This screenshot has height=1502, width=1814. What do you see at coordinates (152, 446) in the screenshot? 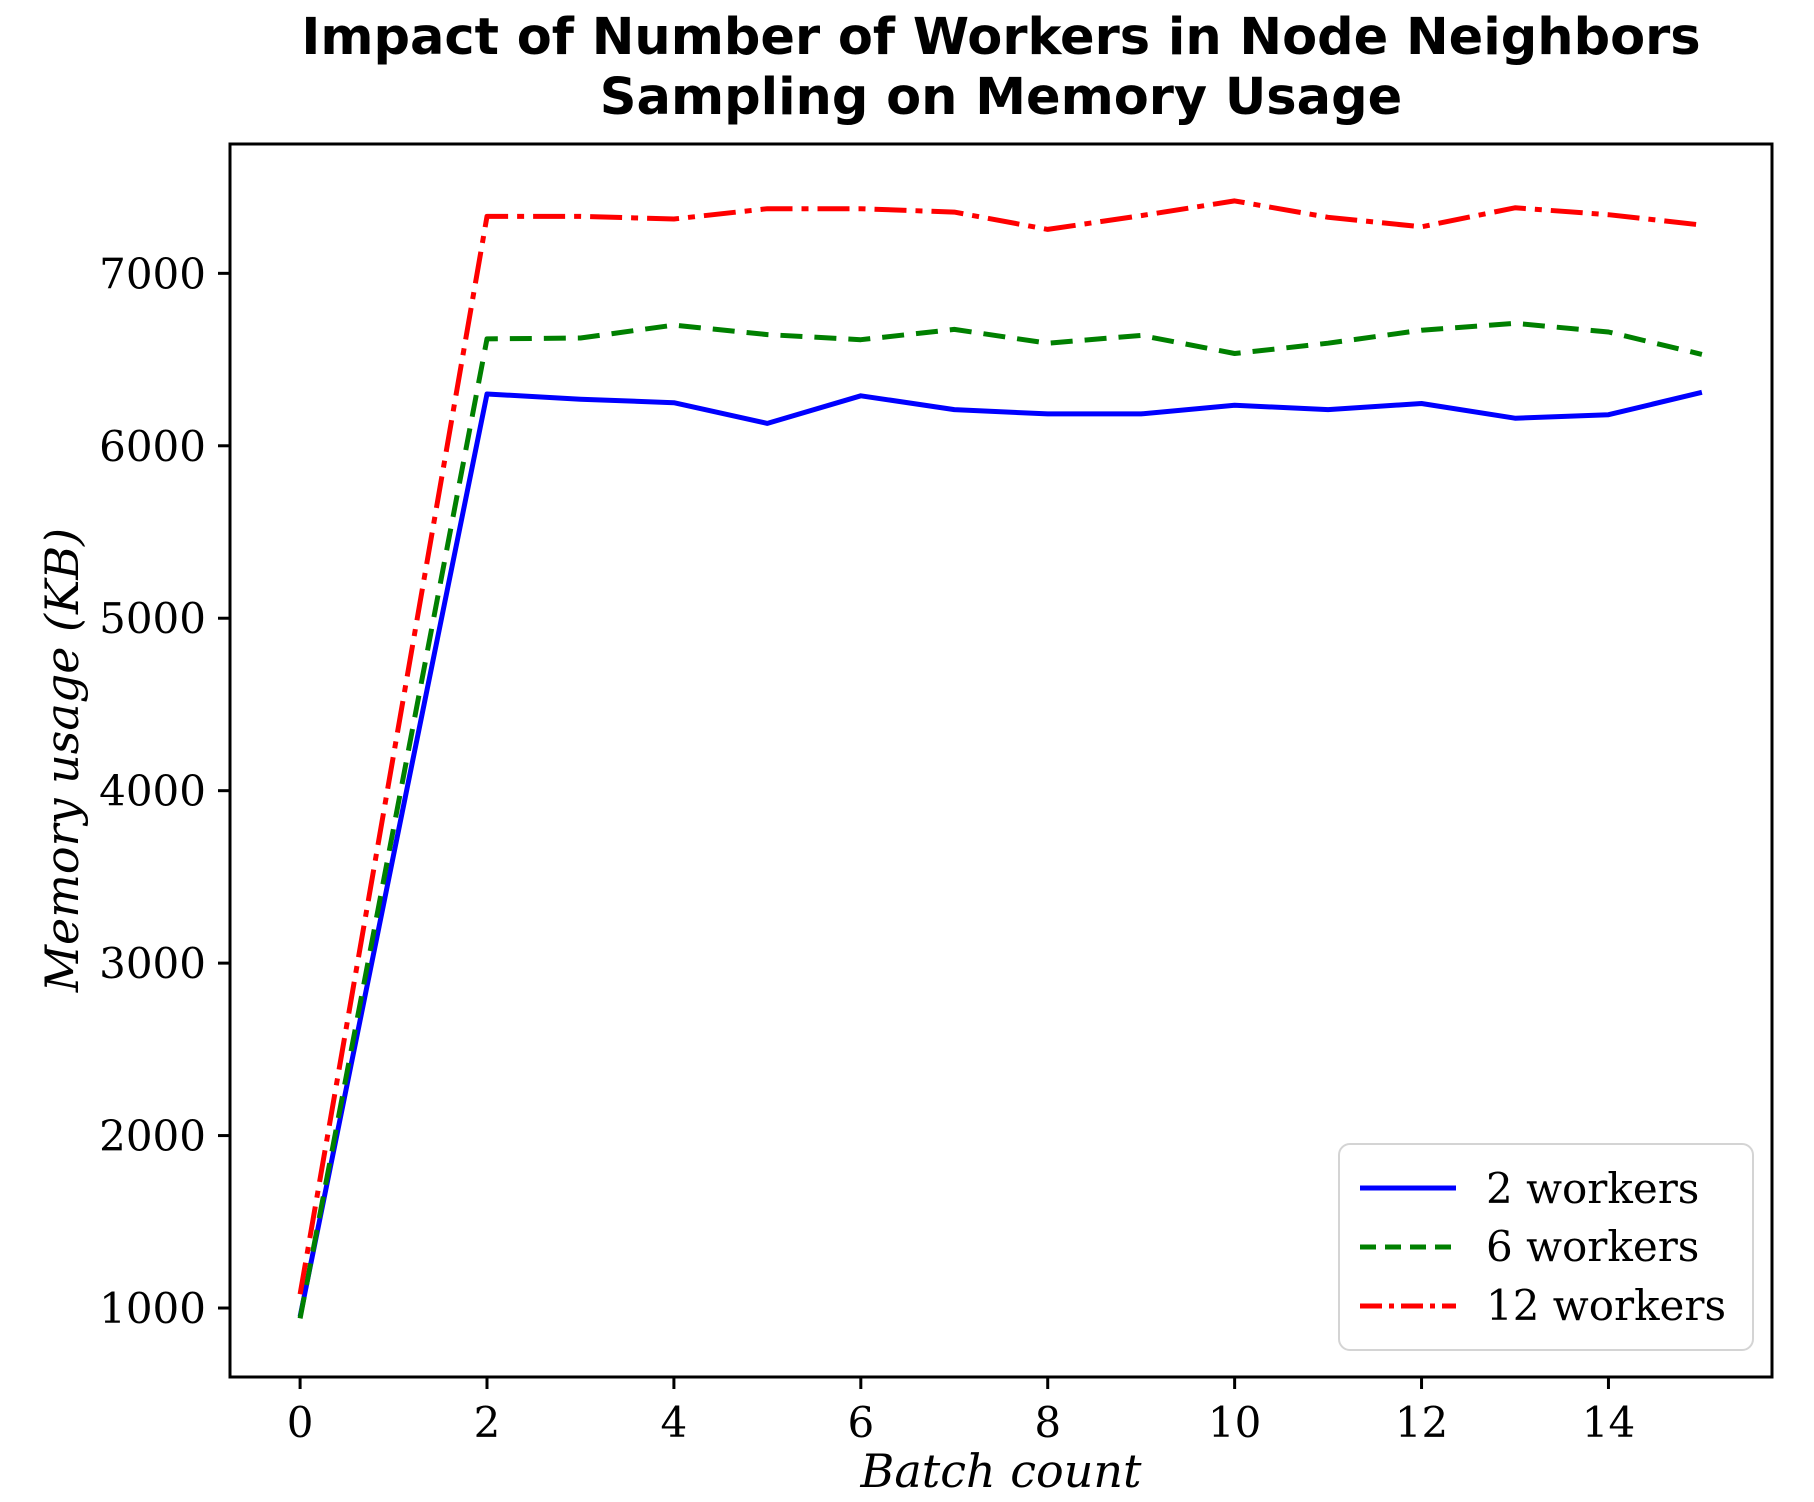
I see `y-tick-label: 6000` at bounding box center [152, 446].